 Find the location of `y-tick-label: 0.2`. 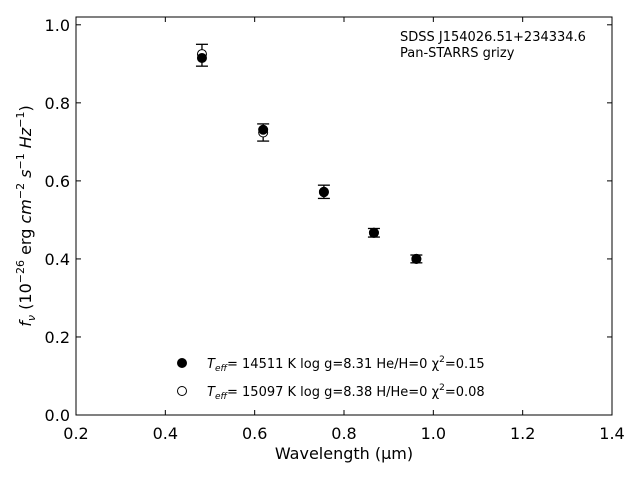

y-tick-label: 0.2 is located at coordinates (57, 337).